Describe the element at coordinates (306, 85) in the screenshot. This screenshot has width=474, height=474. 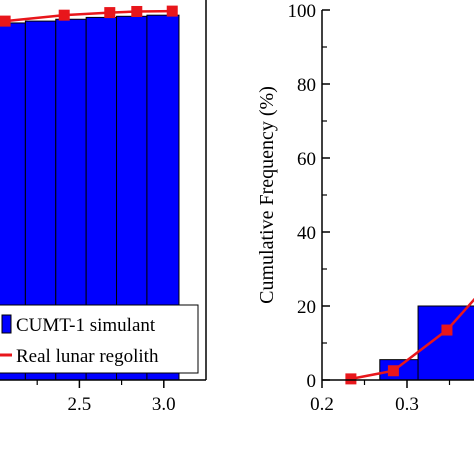
I see `right-y-tick-label-5: 80` at that location.